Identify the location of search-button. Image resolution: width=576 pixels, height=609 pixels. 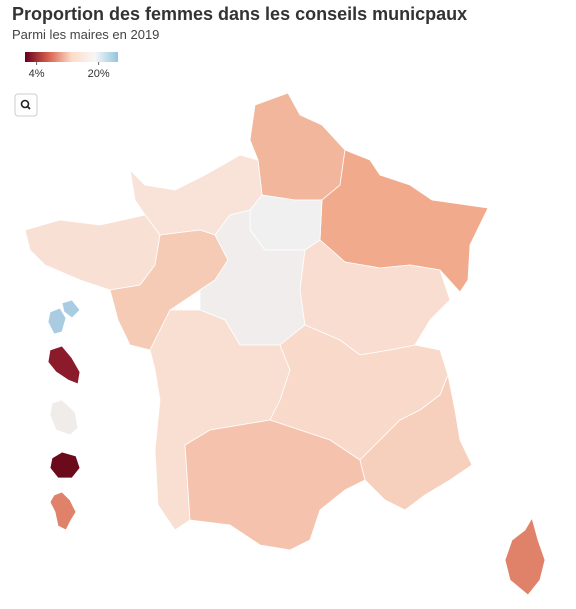
(26, 105).